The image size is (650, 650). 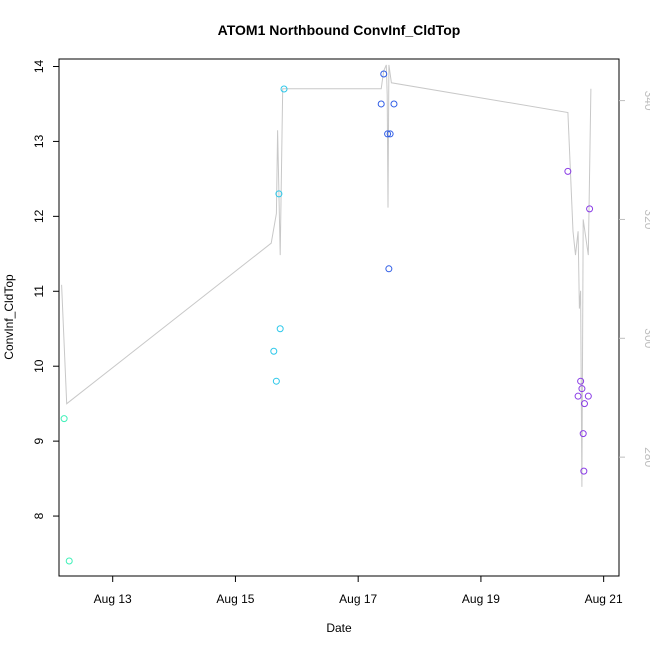 What do you see at coordinates (646, 338) in the screenshot?
I see `y-right-tick-label: 300` at bounding box center [646, 338].